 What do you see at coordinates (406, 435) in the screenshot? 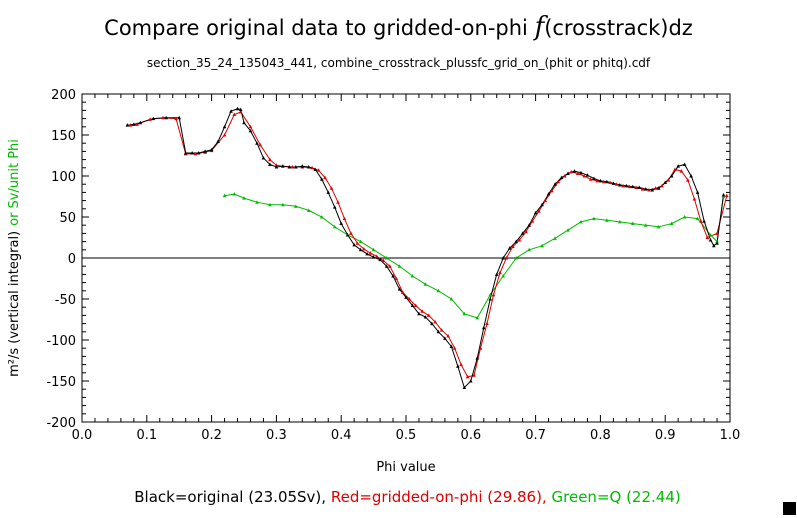
I see `x-tick-label: 0.5` at bounding box center [406, 435].